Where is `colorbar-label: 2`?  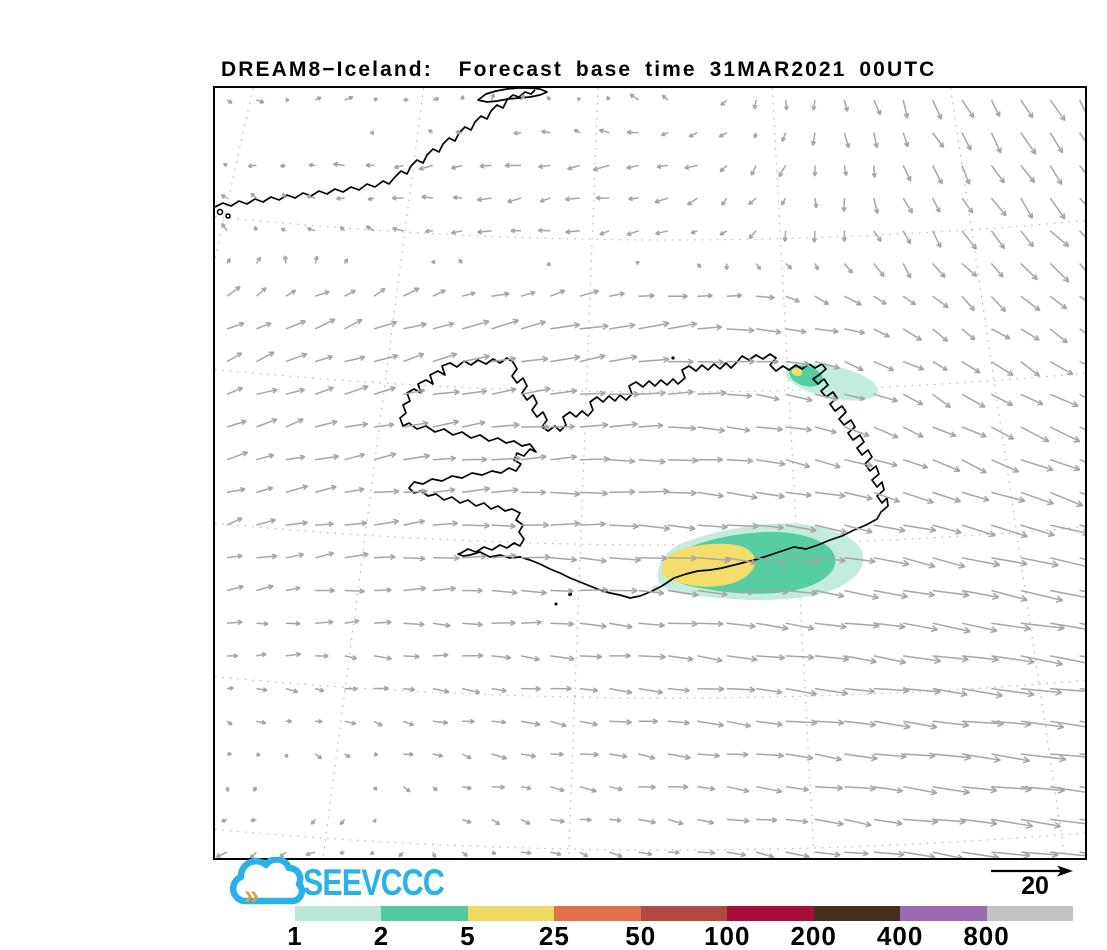
colorbar-label: 2 is located at coordinates (381, 935).